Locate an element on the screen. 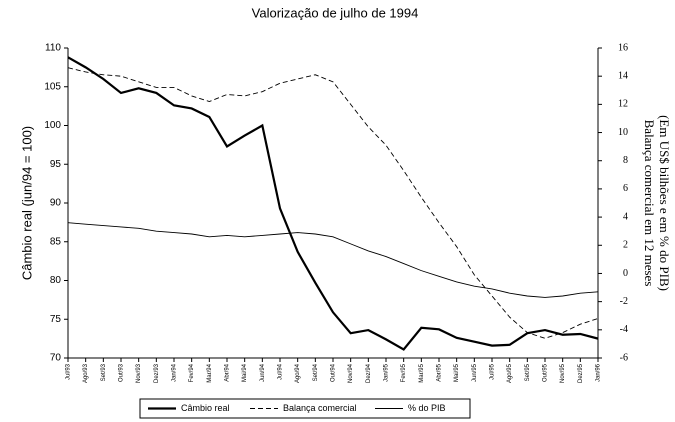 Image resolution: width=675 pixels, height=422 pixels. x-tick-label: Abr/95 is located at coordinates (440, 372).